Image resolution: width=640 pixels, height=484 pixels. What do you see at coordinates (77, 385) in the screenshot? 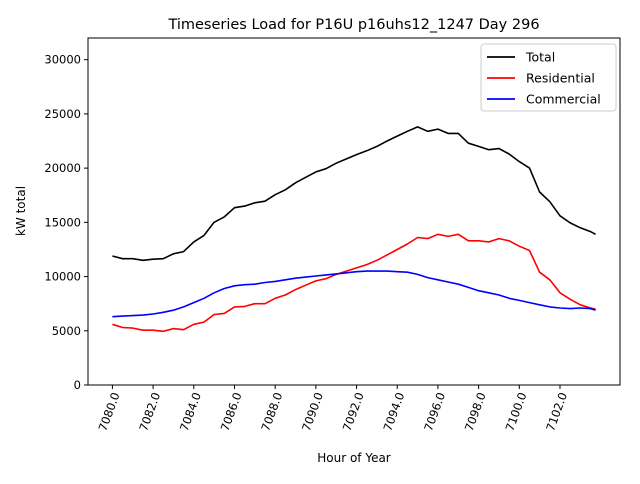
I see `y-tick-label: 0` at bounding box center [77, 385].